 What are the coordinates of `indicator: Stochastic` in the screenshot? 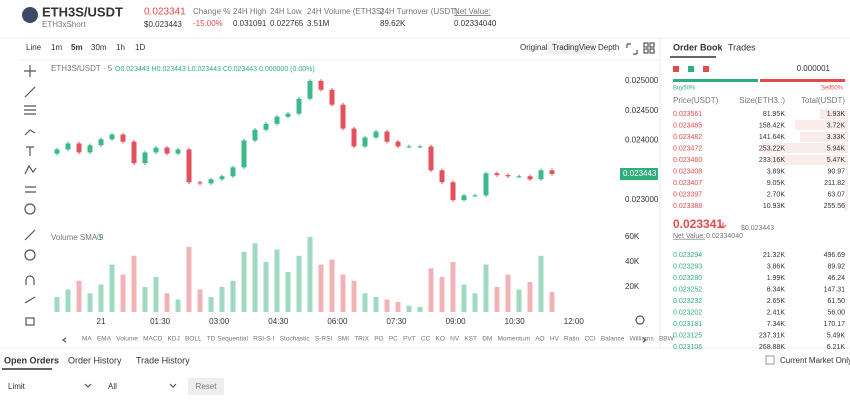 It's located at (295, 339).